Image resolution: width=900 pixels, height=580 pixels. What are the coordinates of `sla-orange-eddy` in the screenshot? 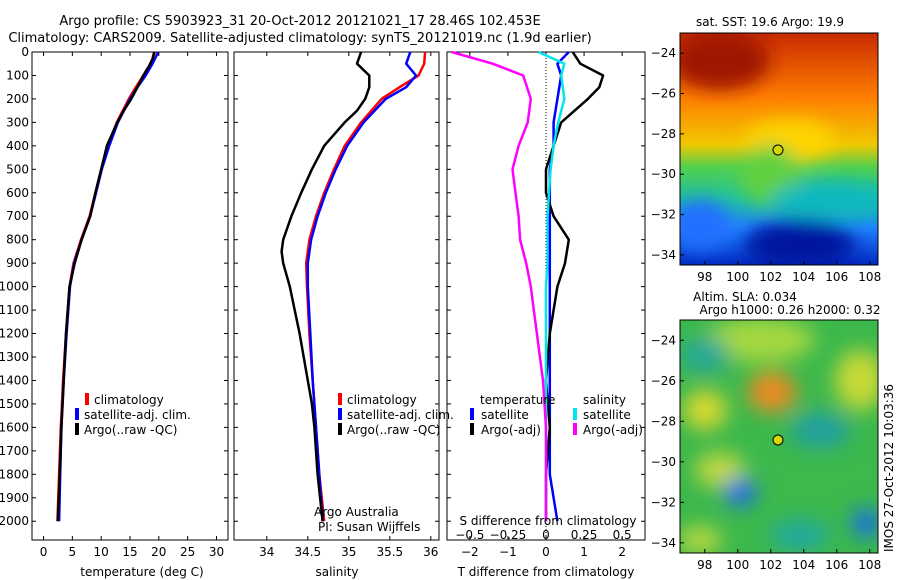 It's located at (772, 392).